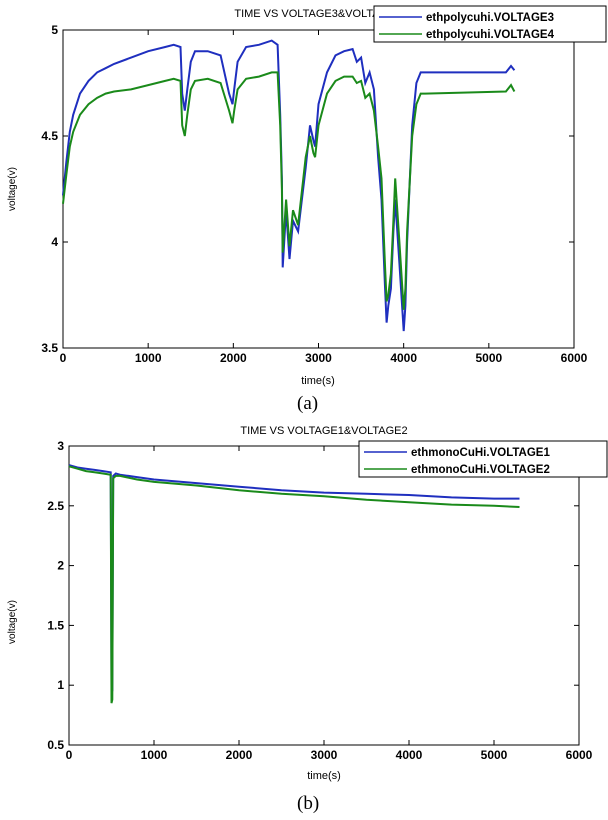 The width and height of the screenshot is (608, 820). Describe the element at coordinates (55, 506) in the screenshot. I see `y-tick-label: 2.5` at that location.